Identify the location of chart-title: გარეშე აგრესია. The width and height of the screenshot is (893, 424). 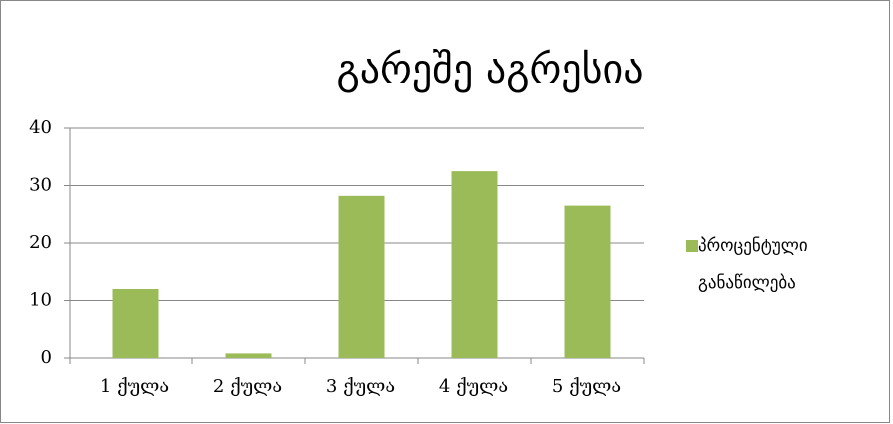
(489, 70).